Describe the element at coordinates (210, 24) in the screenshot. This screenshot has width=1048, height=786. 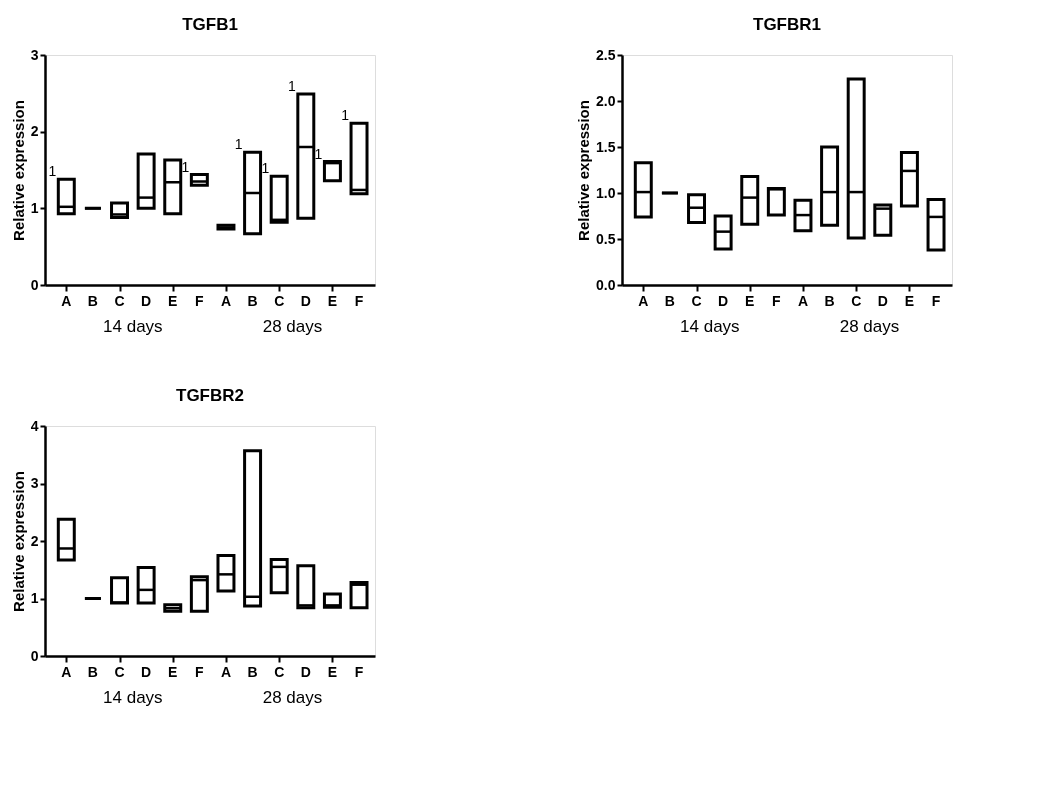
I see `chart-title: TGFB1` at that location.